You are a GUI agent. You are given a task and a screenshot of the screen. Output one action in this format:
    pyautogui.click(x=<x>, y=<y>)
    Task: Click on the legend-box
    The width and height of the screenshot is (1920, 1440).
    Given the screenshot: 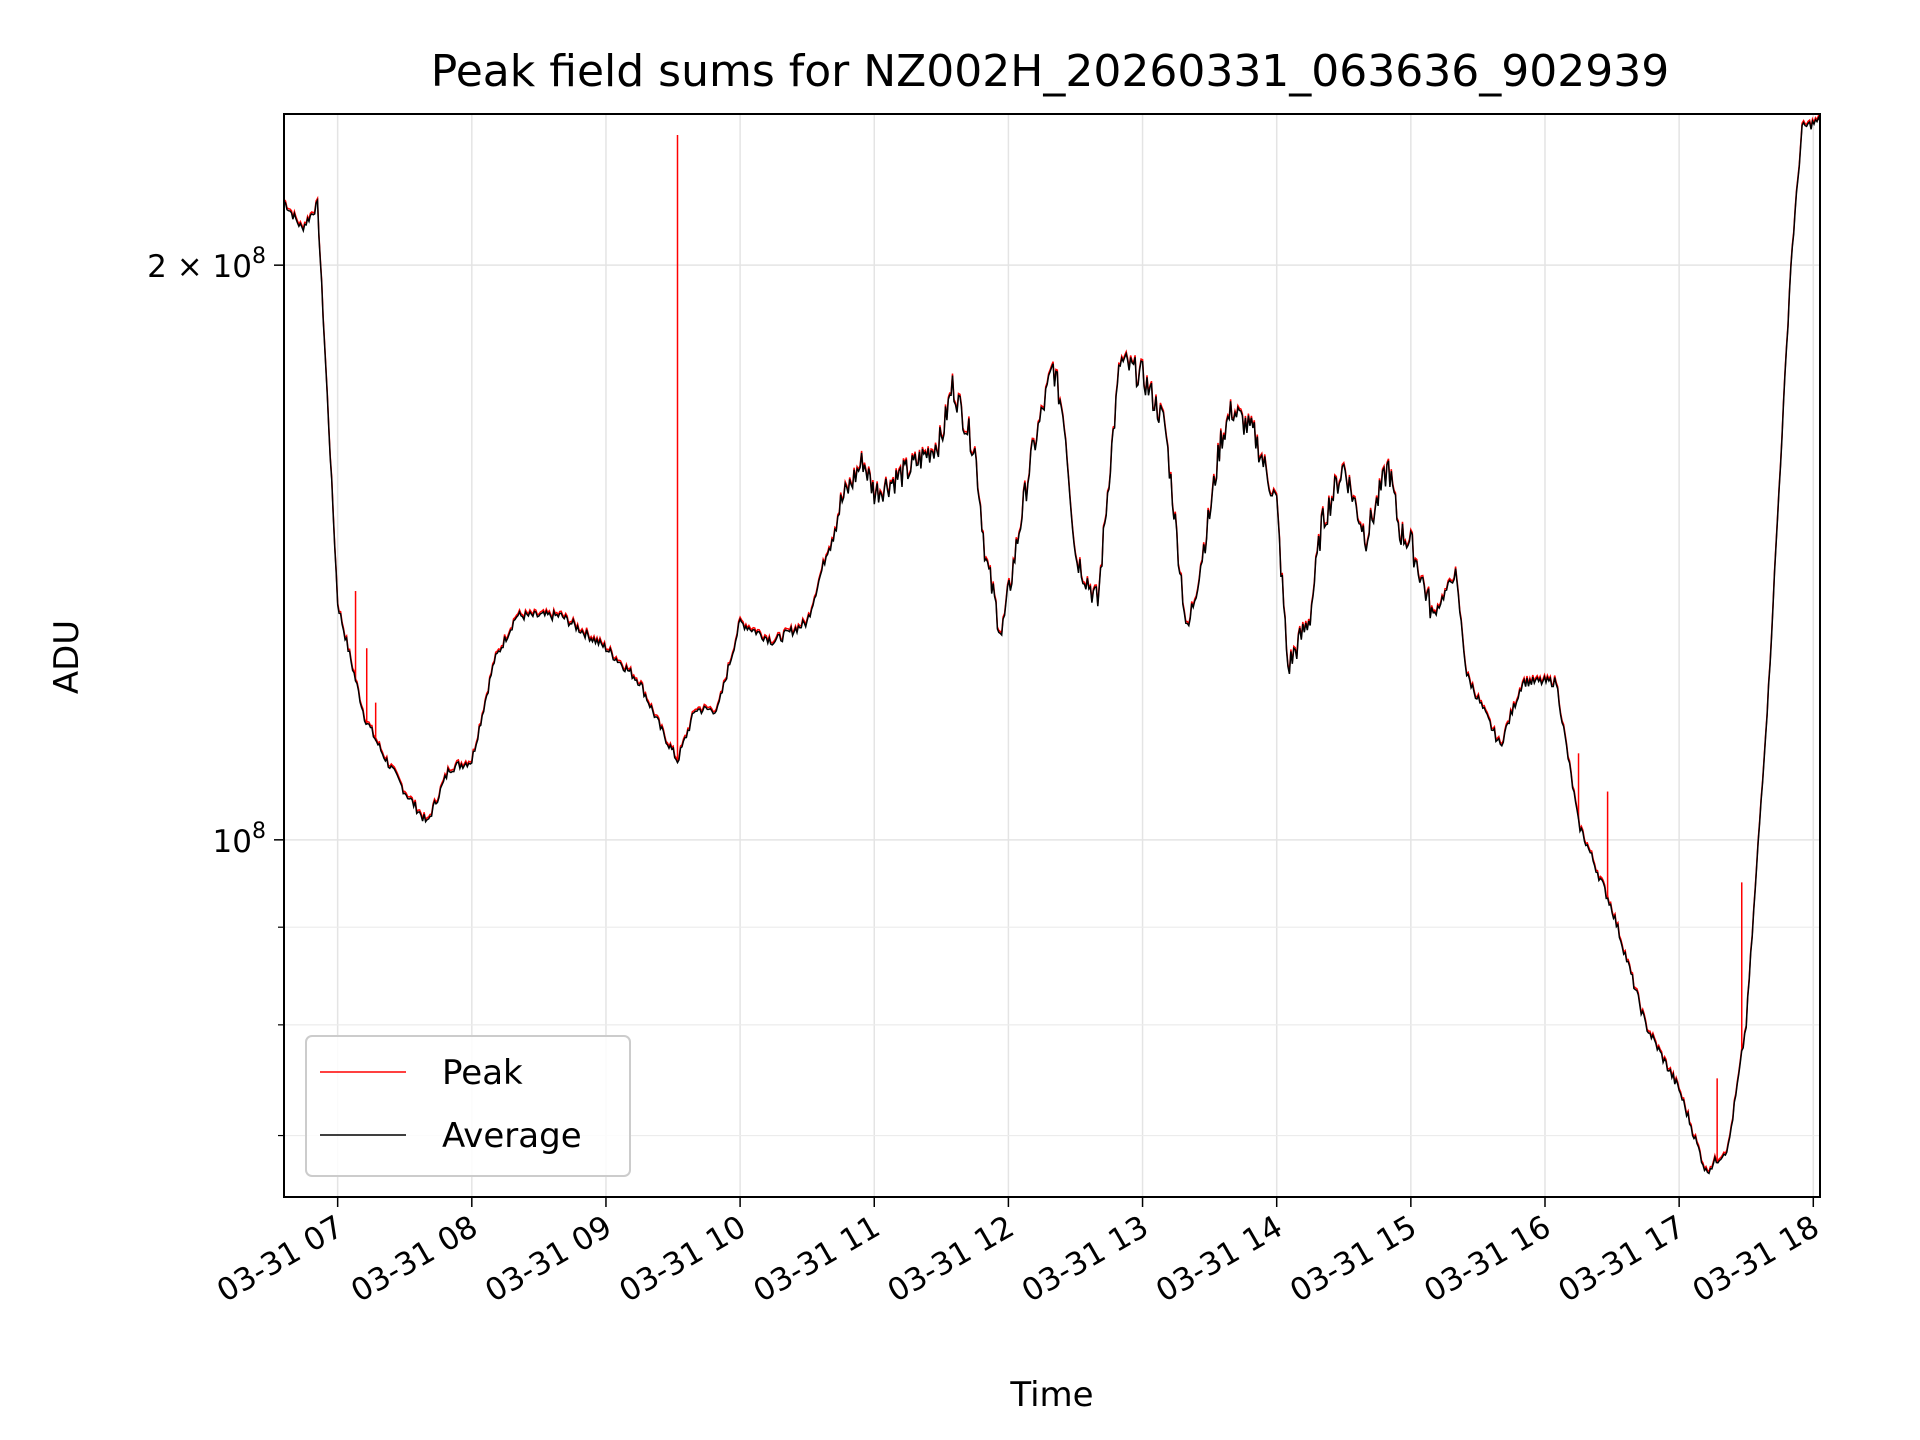 What is the action you would take?
    pyautogui.click(x=468, y=1106)
    